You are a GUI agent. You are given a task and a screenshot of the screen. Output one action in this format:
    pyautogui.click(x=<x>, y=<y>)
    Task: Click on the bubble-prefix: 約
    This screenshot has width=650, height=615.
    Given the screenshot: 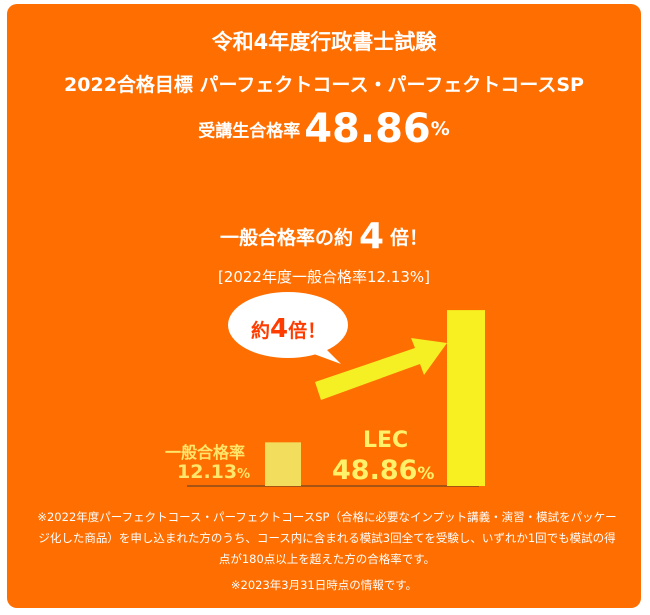 What is the action you would take?
    pyautogui.click(x=261, y=331)
    